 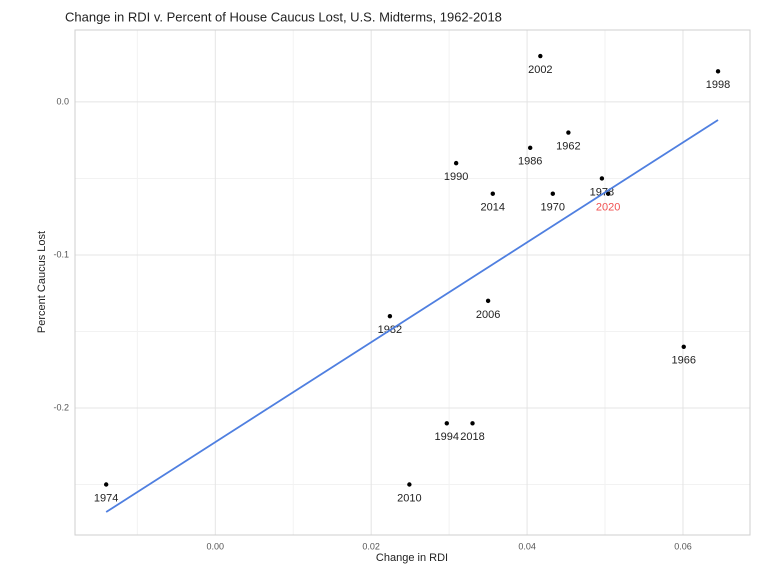 I want to click on point-label: 1990, so click(x=456, y=177).